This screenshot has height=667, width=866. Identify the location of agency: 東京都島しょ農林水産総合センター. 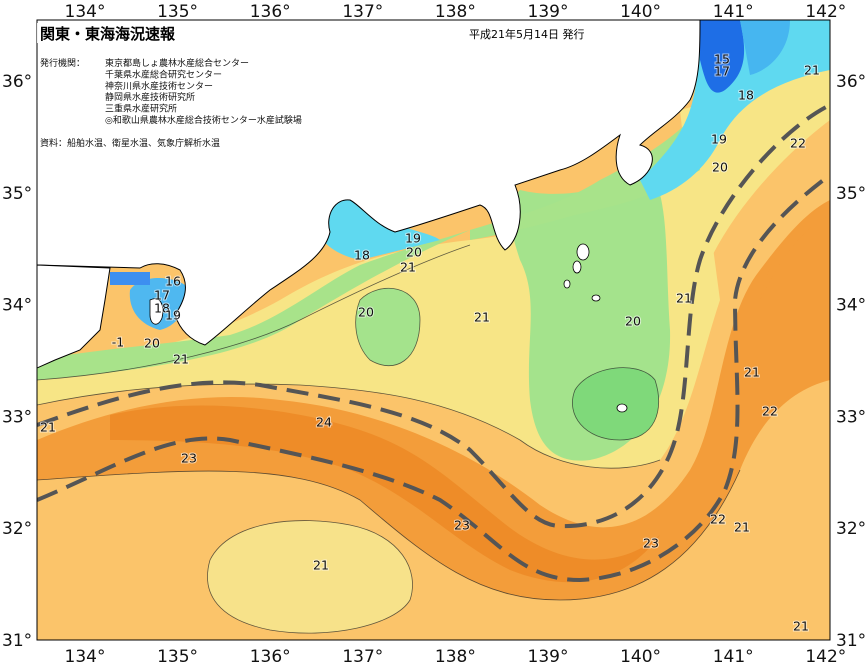
(177, 63).